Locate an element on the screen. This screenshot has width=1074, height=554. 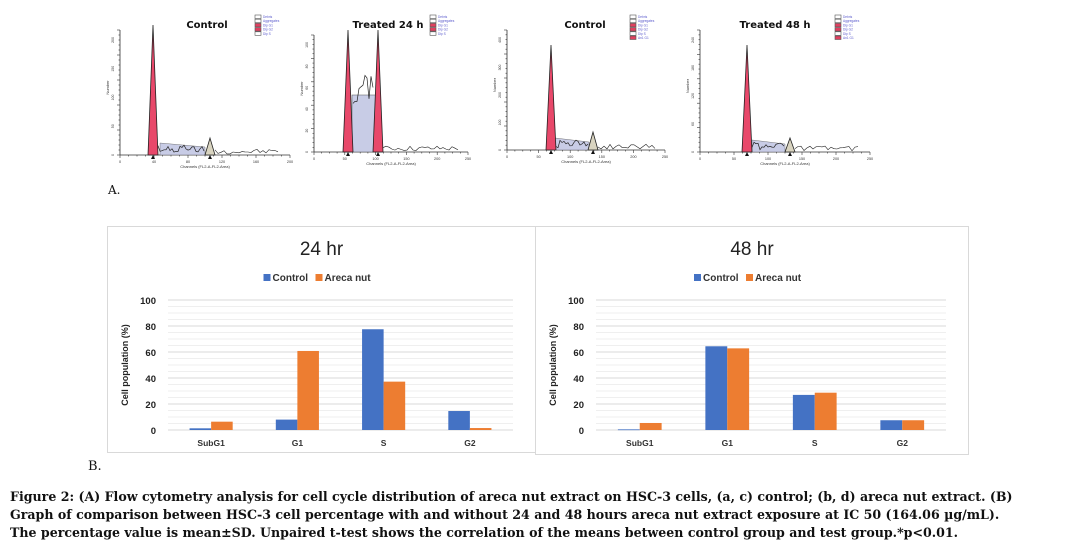
x-tick-label: G1 is located at coordinates (298, 443).